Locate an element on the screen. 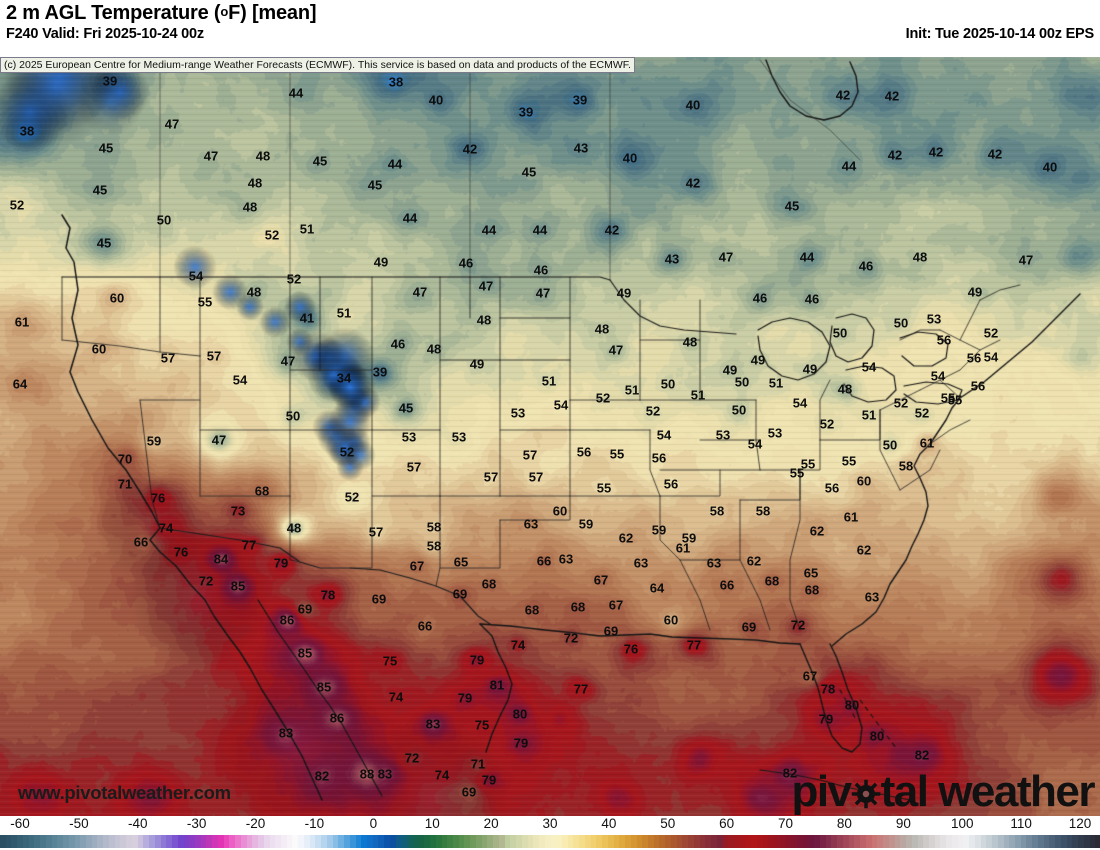  temperature-value-label: 58 is located at coordinates (717, 511).